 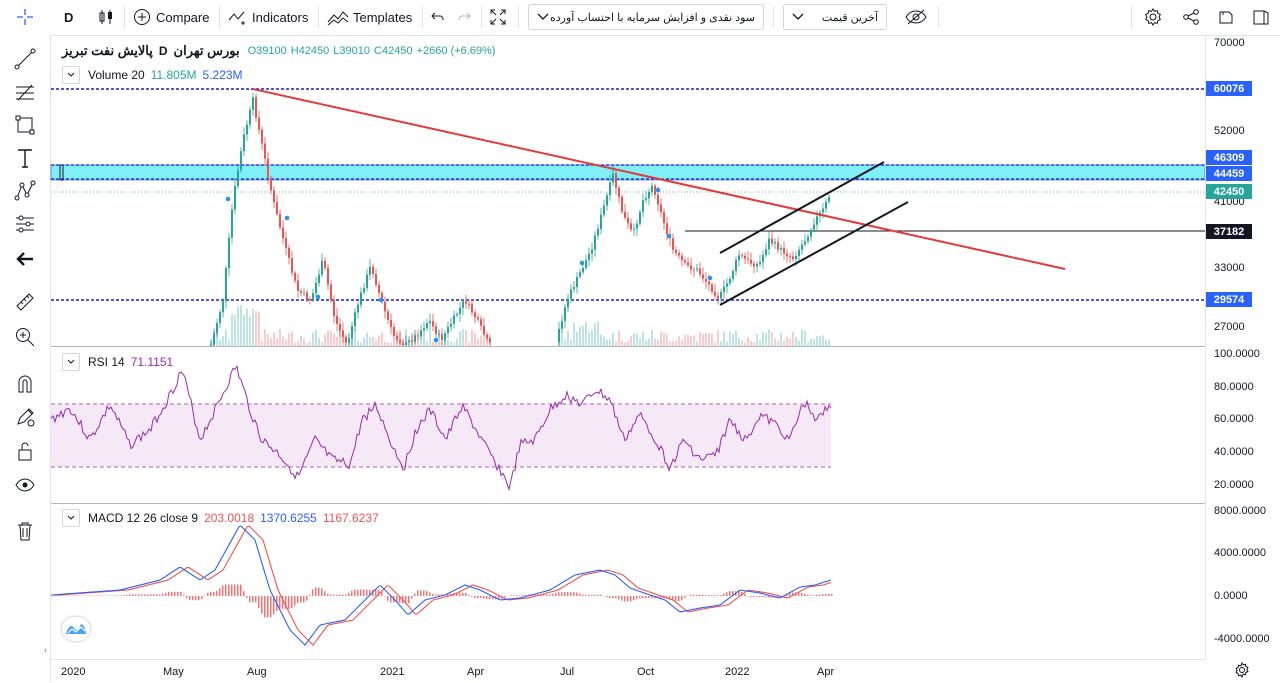 I want to click on trash-icon, so click(x=25, y=531).